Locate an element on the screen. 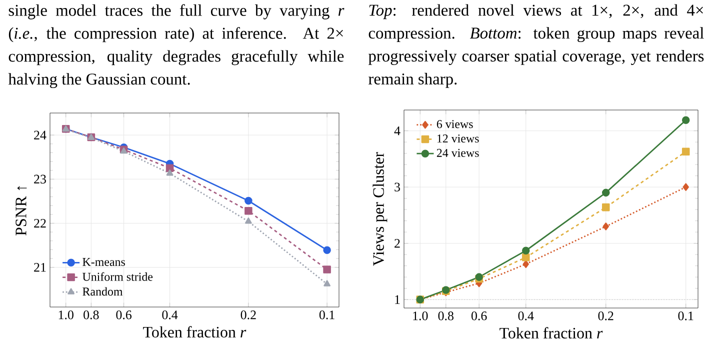 The width and height of the screenshot is (705, 354). y-tick-label: 2 is located at coordinates (397, 243).